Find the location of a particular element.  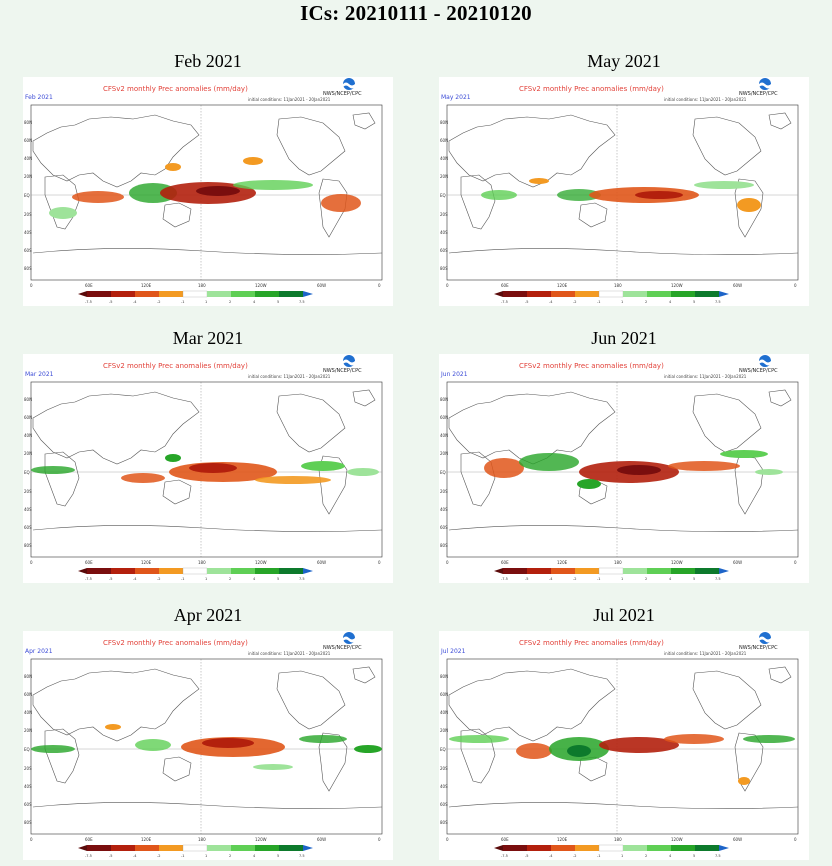

svg-text: 5 is located at coordinates (278, 856).